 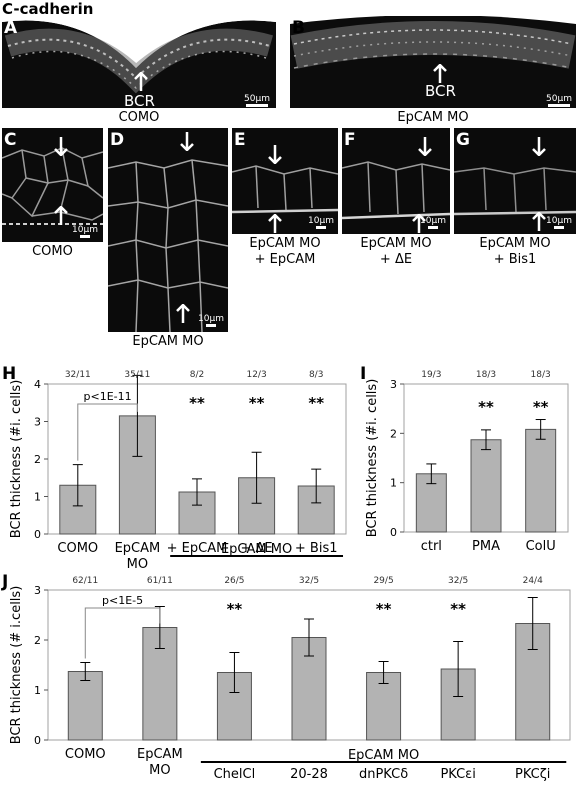 What do you see at coordinates (37, 690) in the screenshot?
I see `chart-j-ytick-label: 1` at bounding box center [37, 690].